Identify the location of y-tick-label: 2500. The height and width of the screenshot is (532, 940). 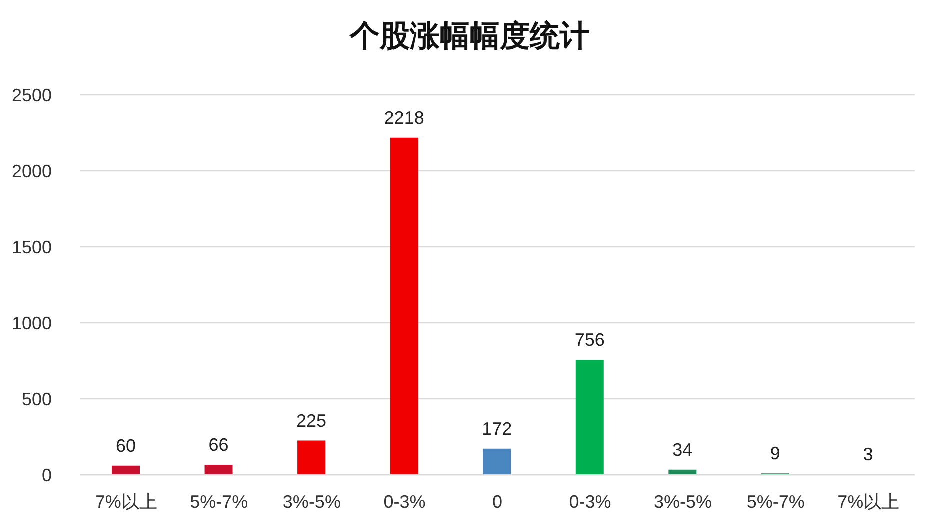
(32, 95).